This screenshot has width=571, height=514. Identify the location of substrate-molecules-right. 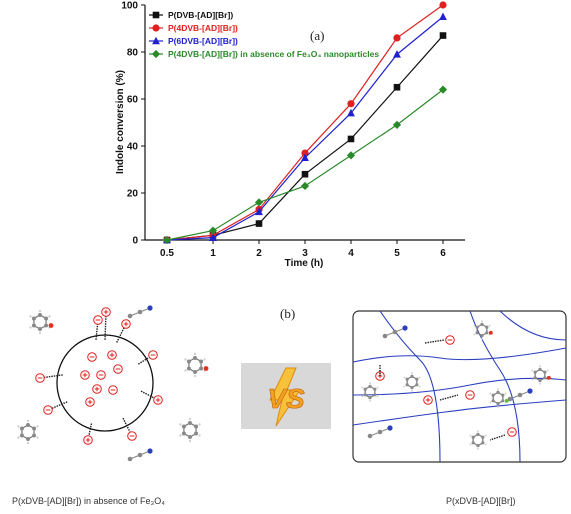
(456, 385).